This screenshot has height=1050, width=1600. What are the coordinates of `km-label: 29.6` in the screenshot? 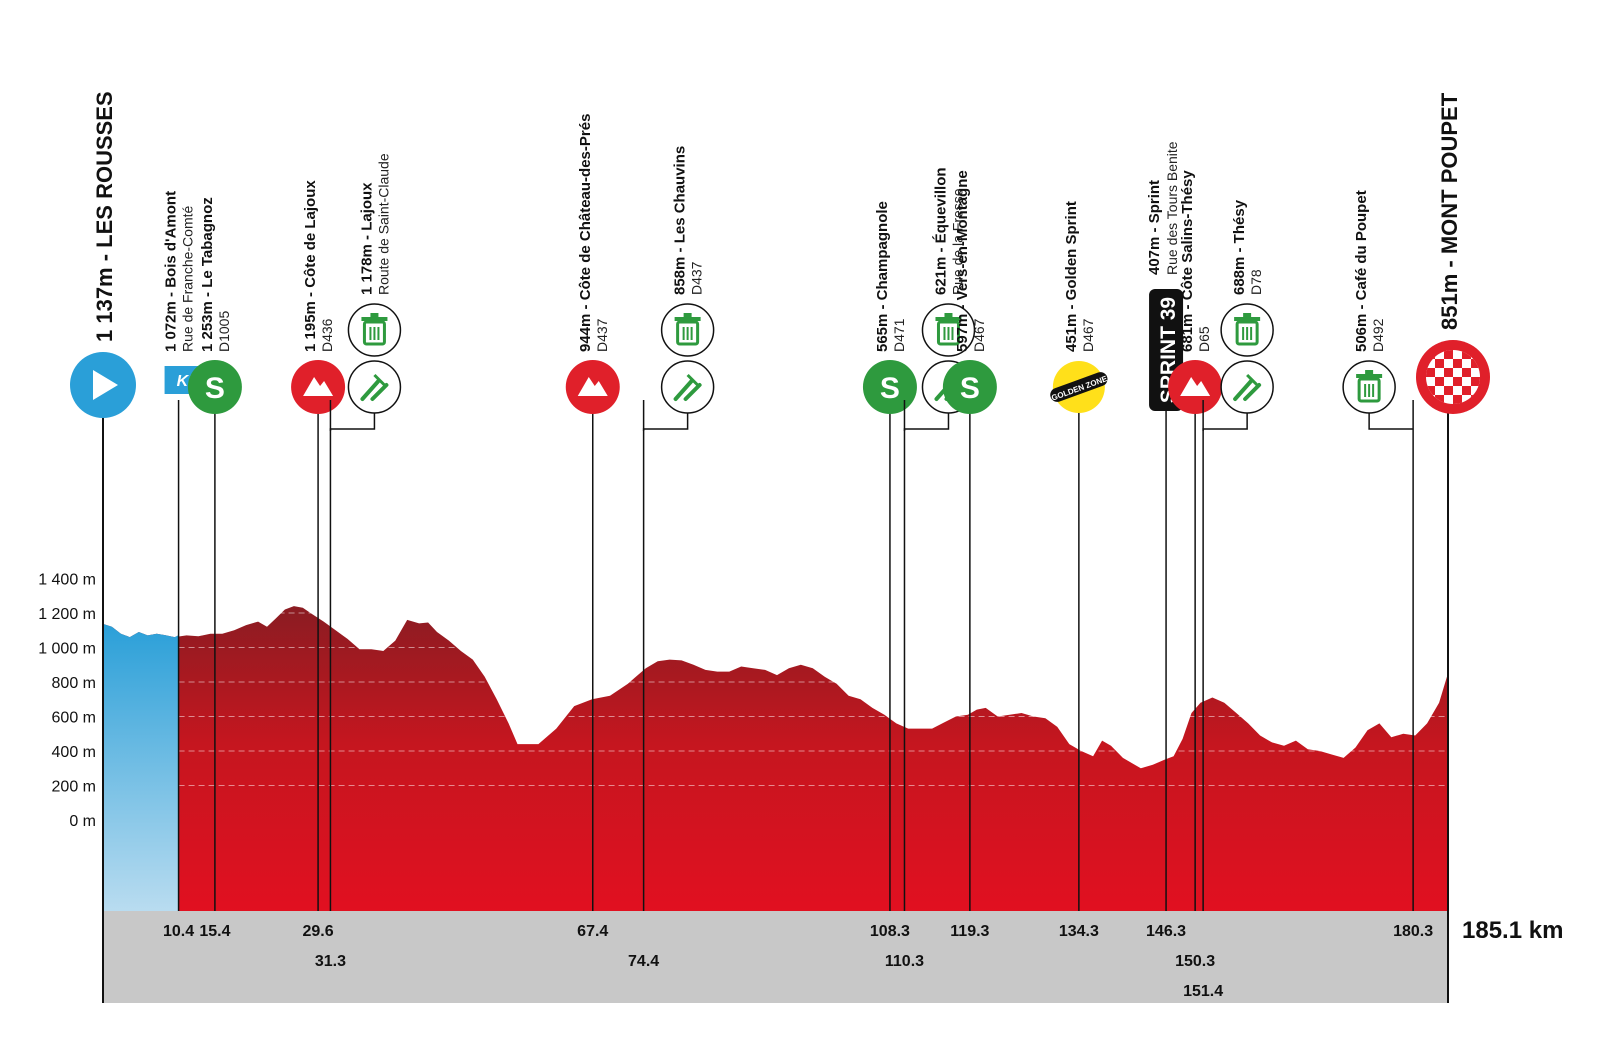 It's located at (318, 931).